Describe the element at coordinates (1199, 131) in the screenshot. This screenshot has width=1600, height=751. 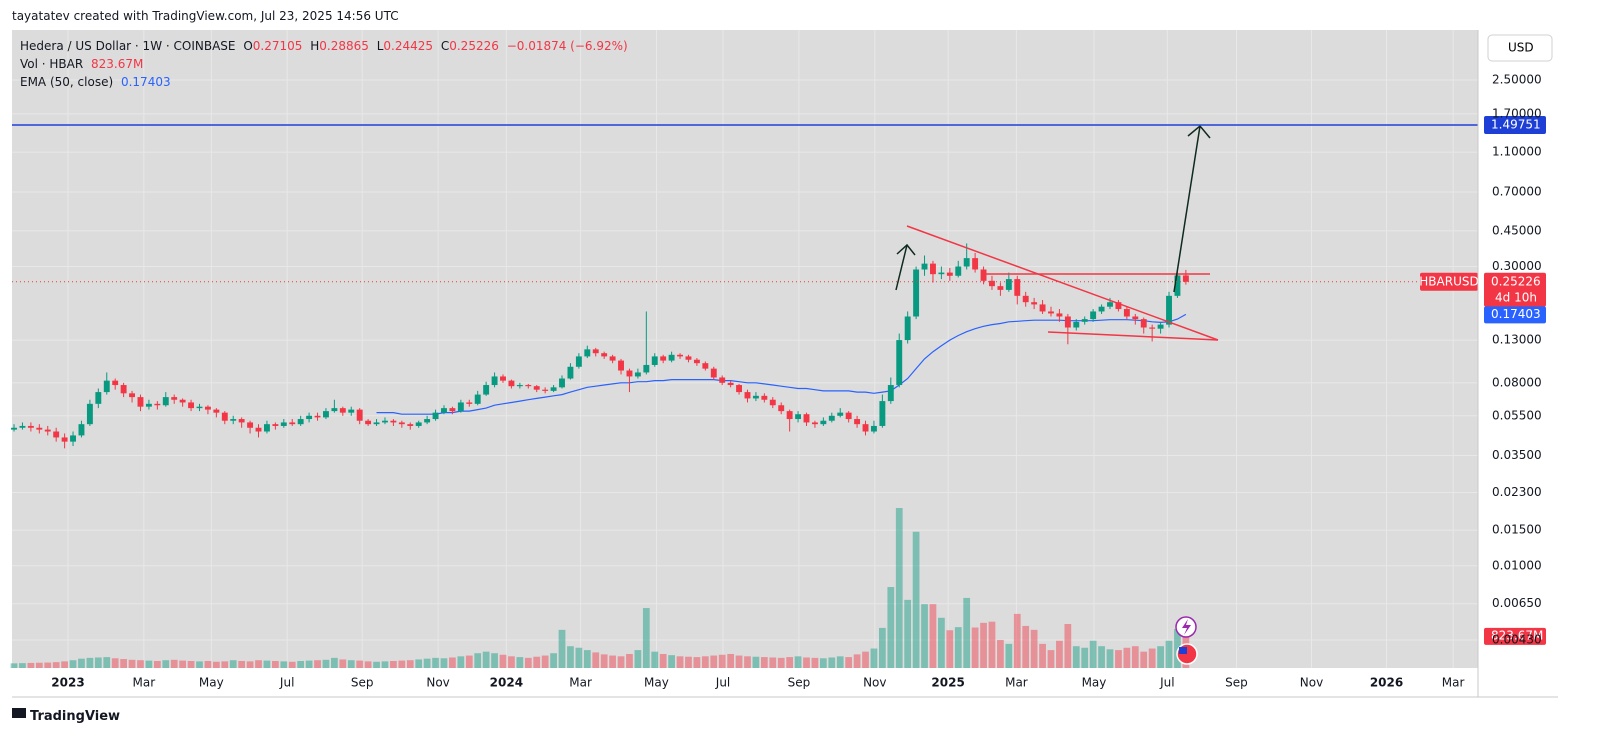
I see `arrow-head` at that location.